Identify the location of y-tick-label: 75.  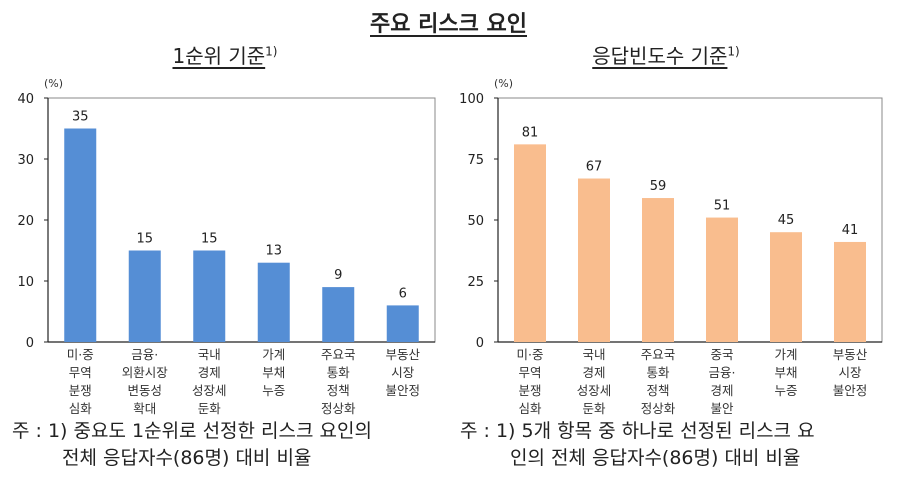
(475, 160).